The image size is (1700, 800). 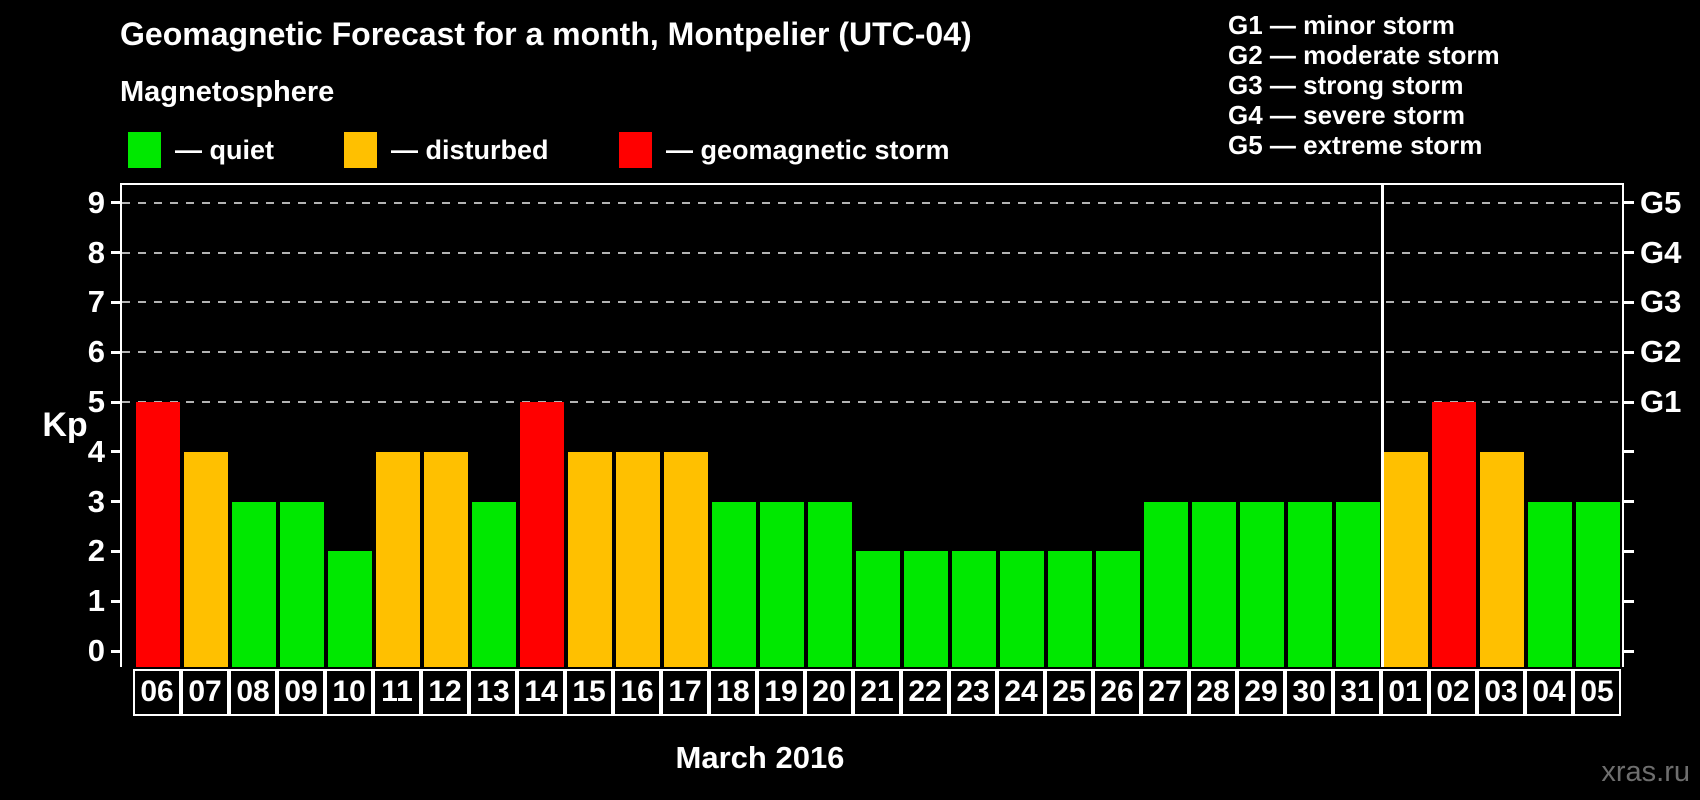 What do you see at coordinates (1661, 352) in the screenshot?
I see `right-axis-label-g2: G2` at bounding box center [1661, 352].